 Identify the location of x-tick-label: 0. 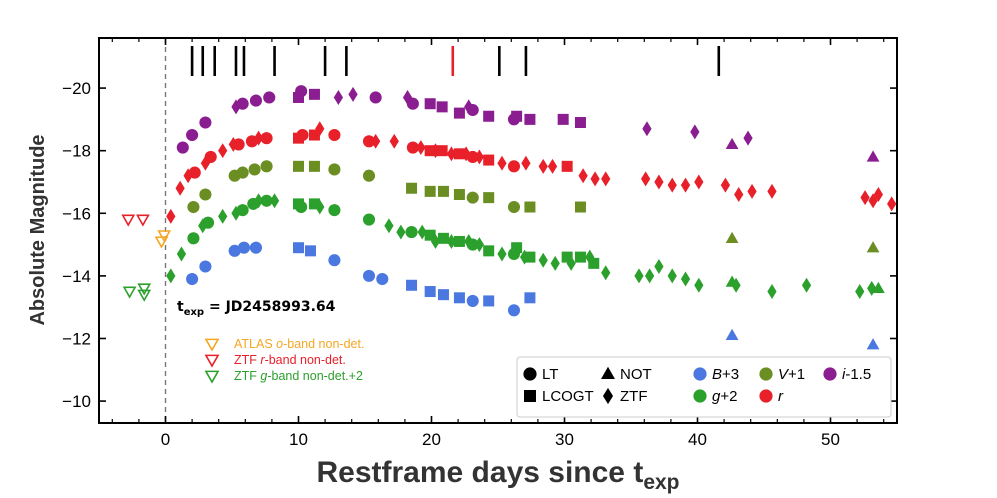
(165, 439).